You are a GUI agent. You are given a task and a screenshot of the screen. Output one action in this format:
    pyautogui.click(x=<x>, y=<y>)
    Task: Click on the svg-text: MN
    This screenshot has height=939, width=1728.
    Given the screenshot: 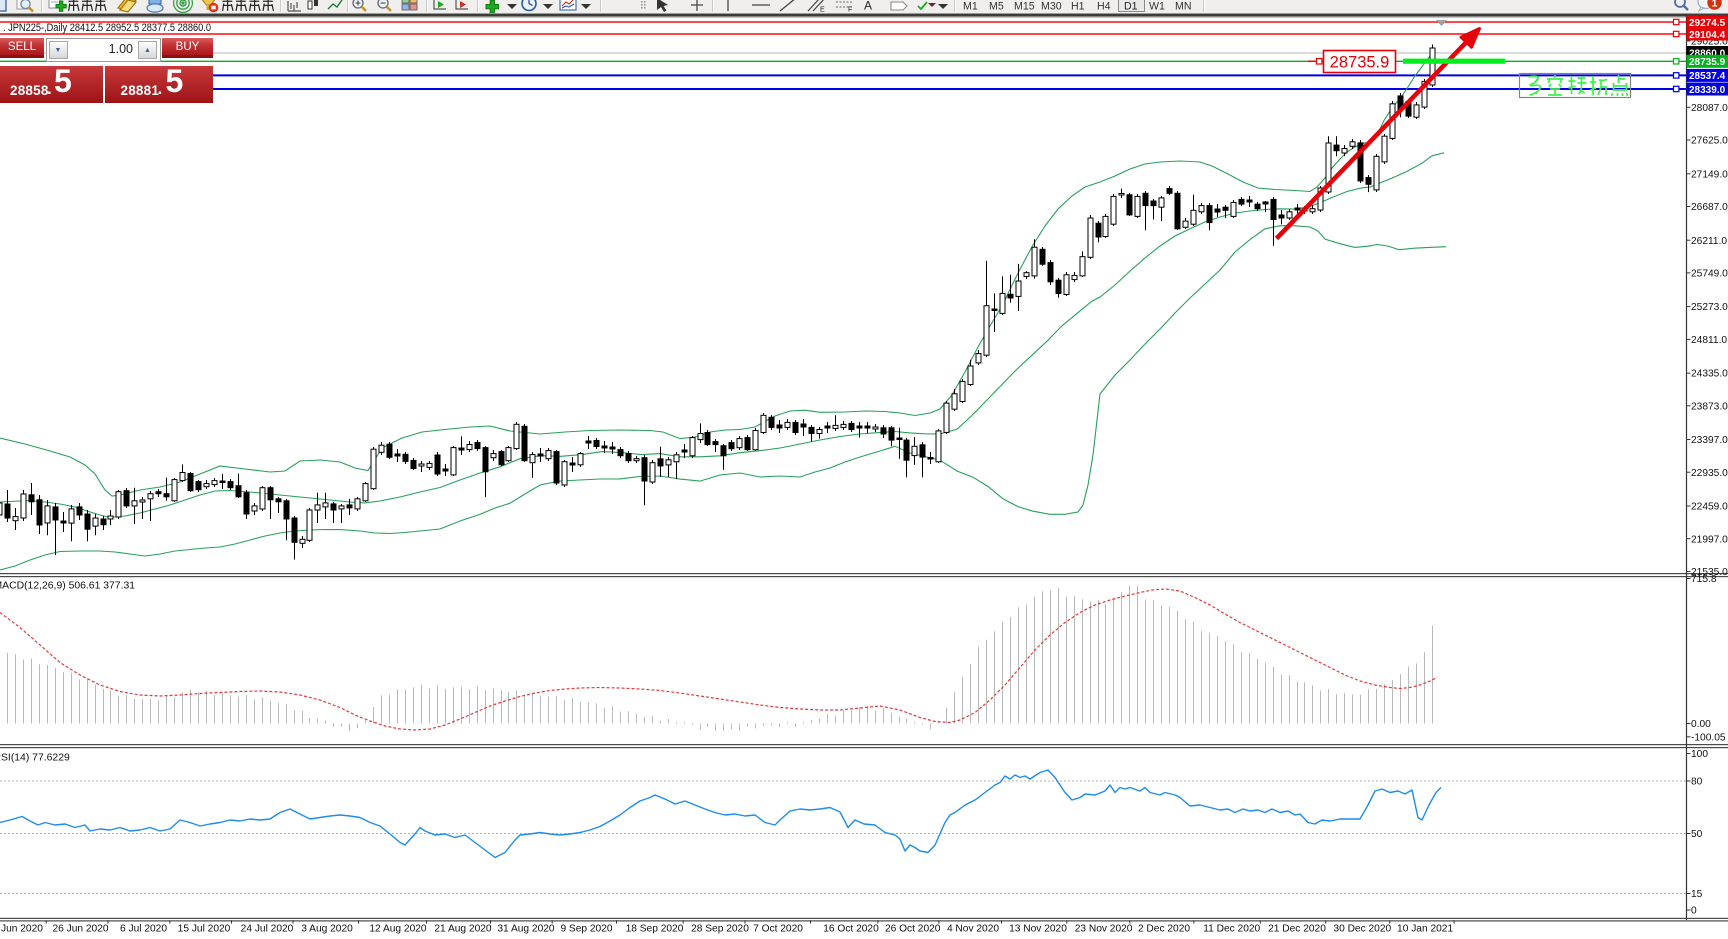 What is the action you would take?
    pyautogui.click(x=1183, y=7)
    